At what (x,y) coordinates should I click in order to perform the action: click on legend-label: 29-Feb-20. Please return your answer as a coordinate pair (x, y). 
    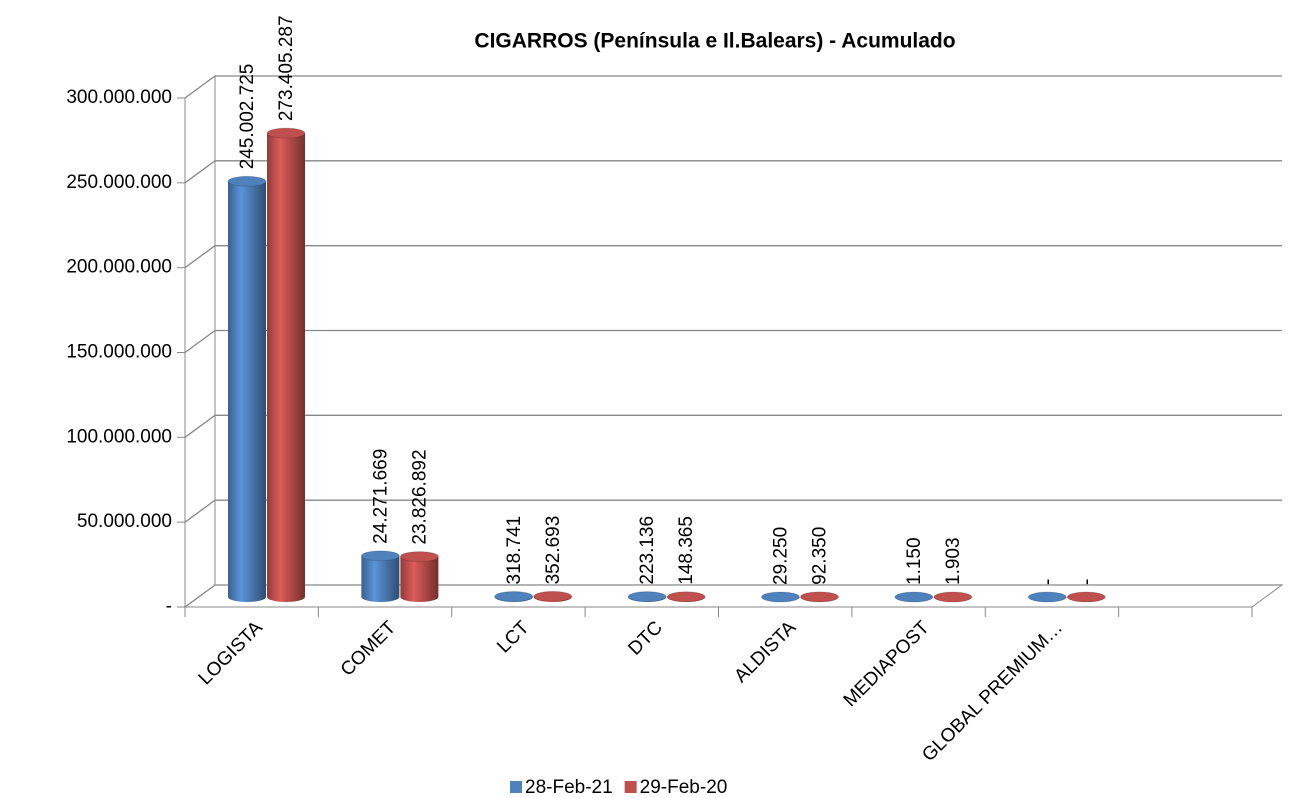
    Looking at the image, I should click on (684, 787).